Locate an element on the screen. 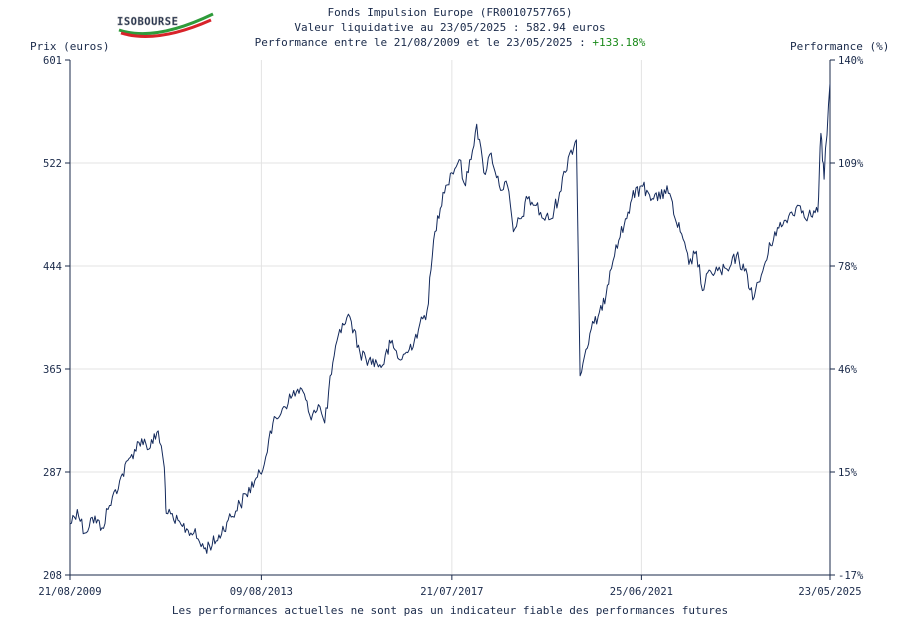 The image size is (900, 625). performance-value: +133.18% is located at coordinates (619, 42).